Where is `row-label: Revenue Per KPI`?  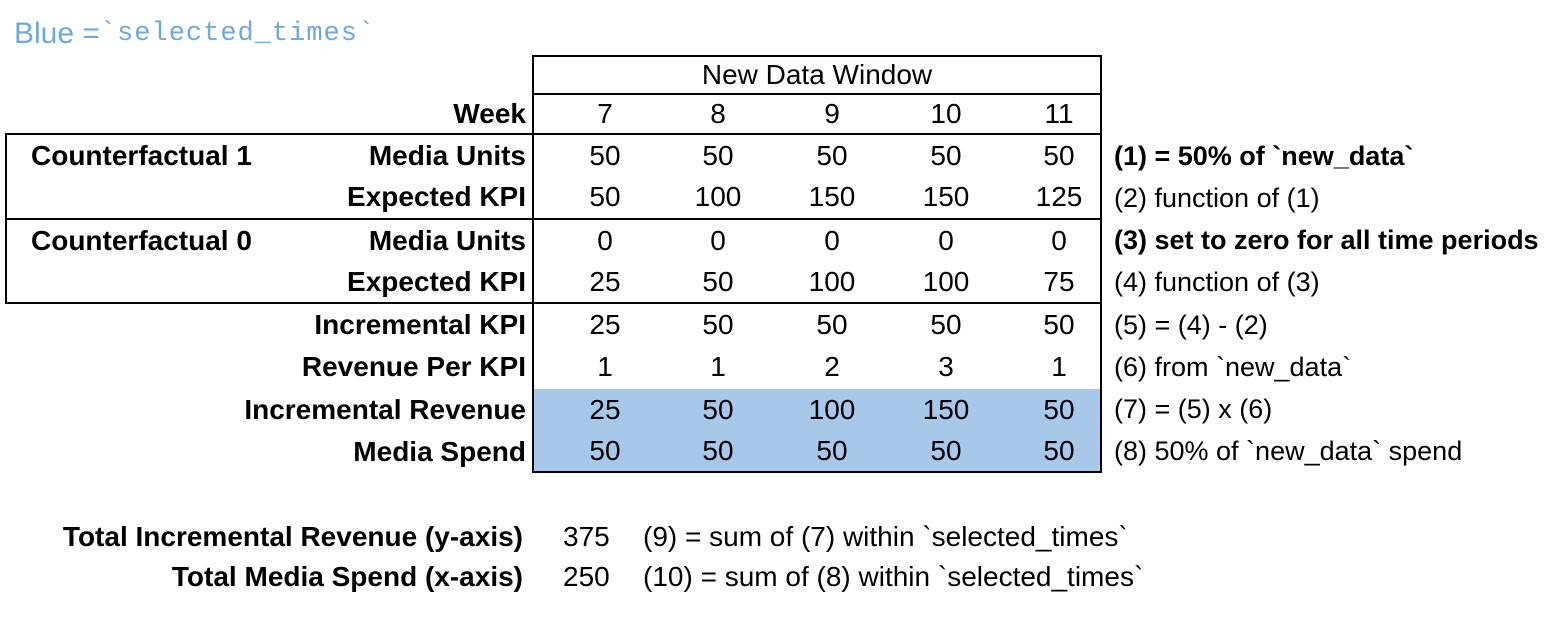 row-label: Revenue Per KPI is located at coordinates (413, 367).